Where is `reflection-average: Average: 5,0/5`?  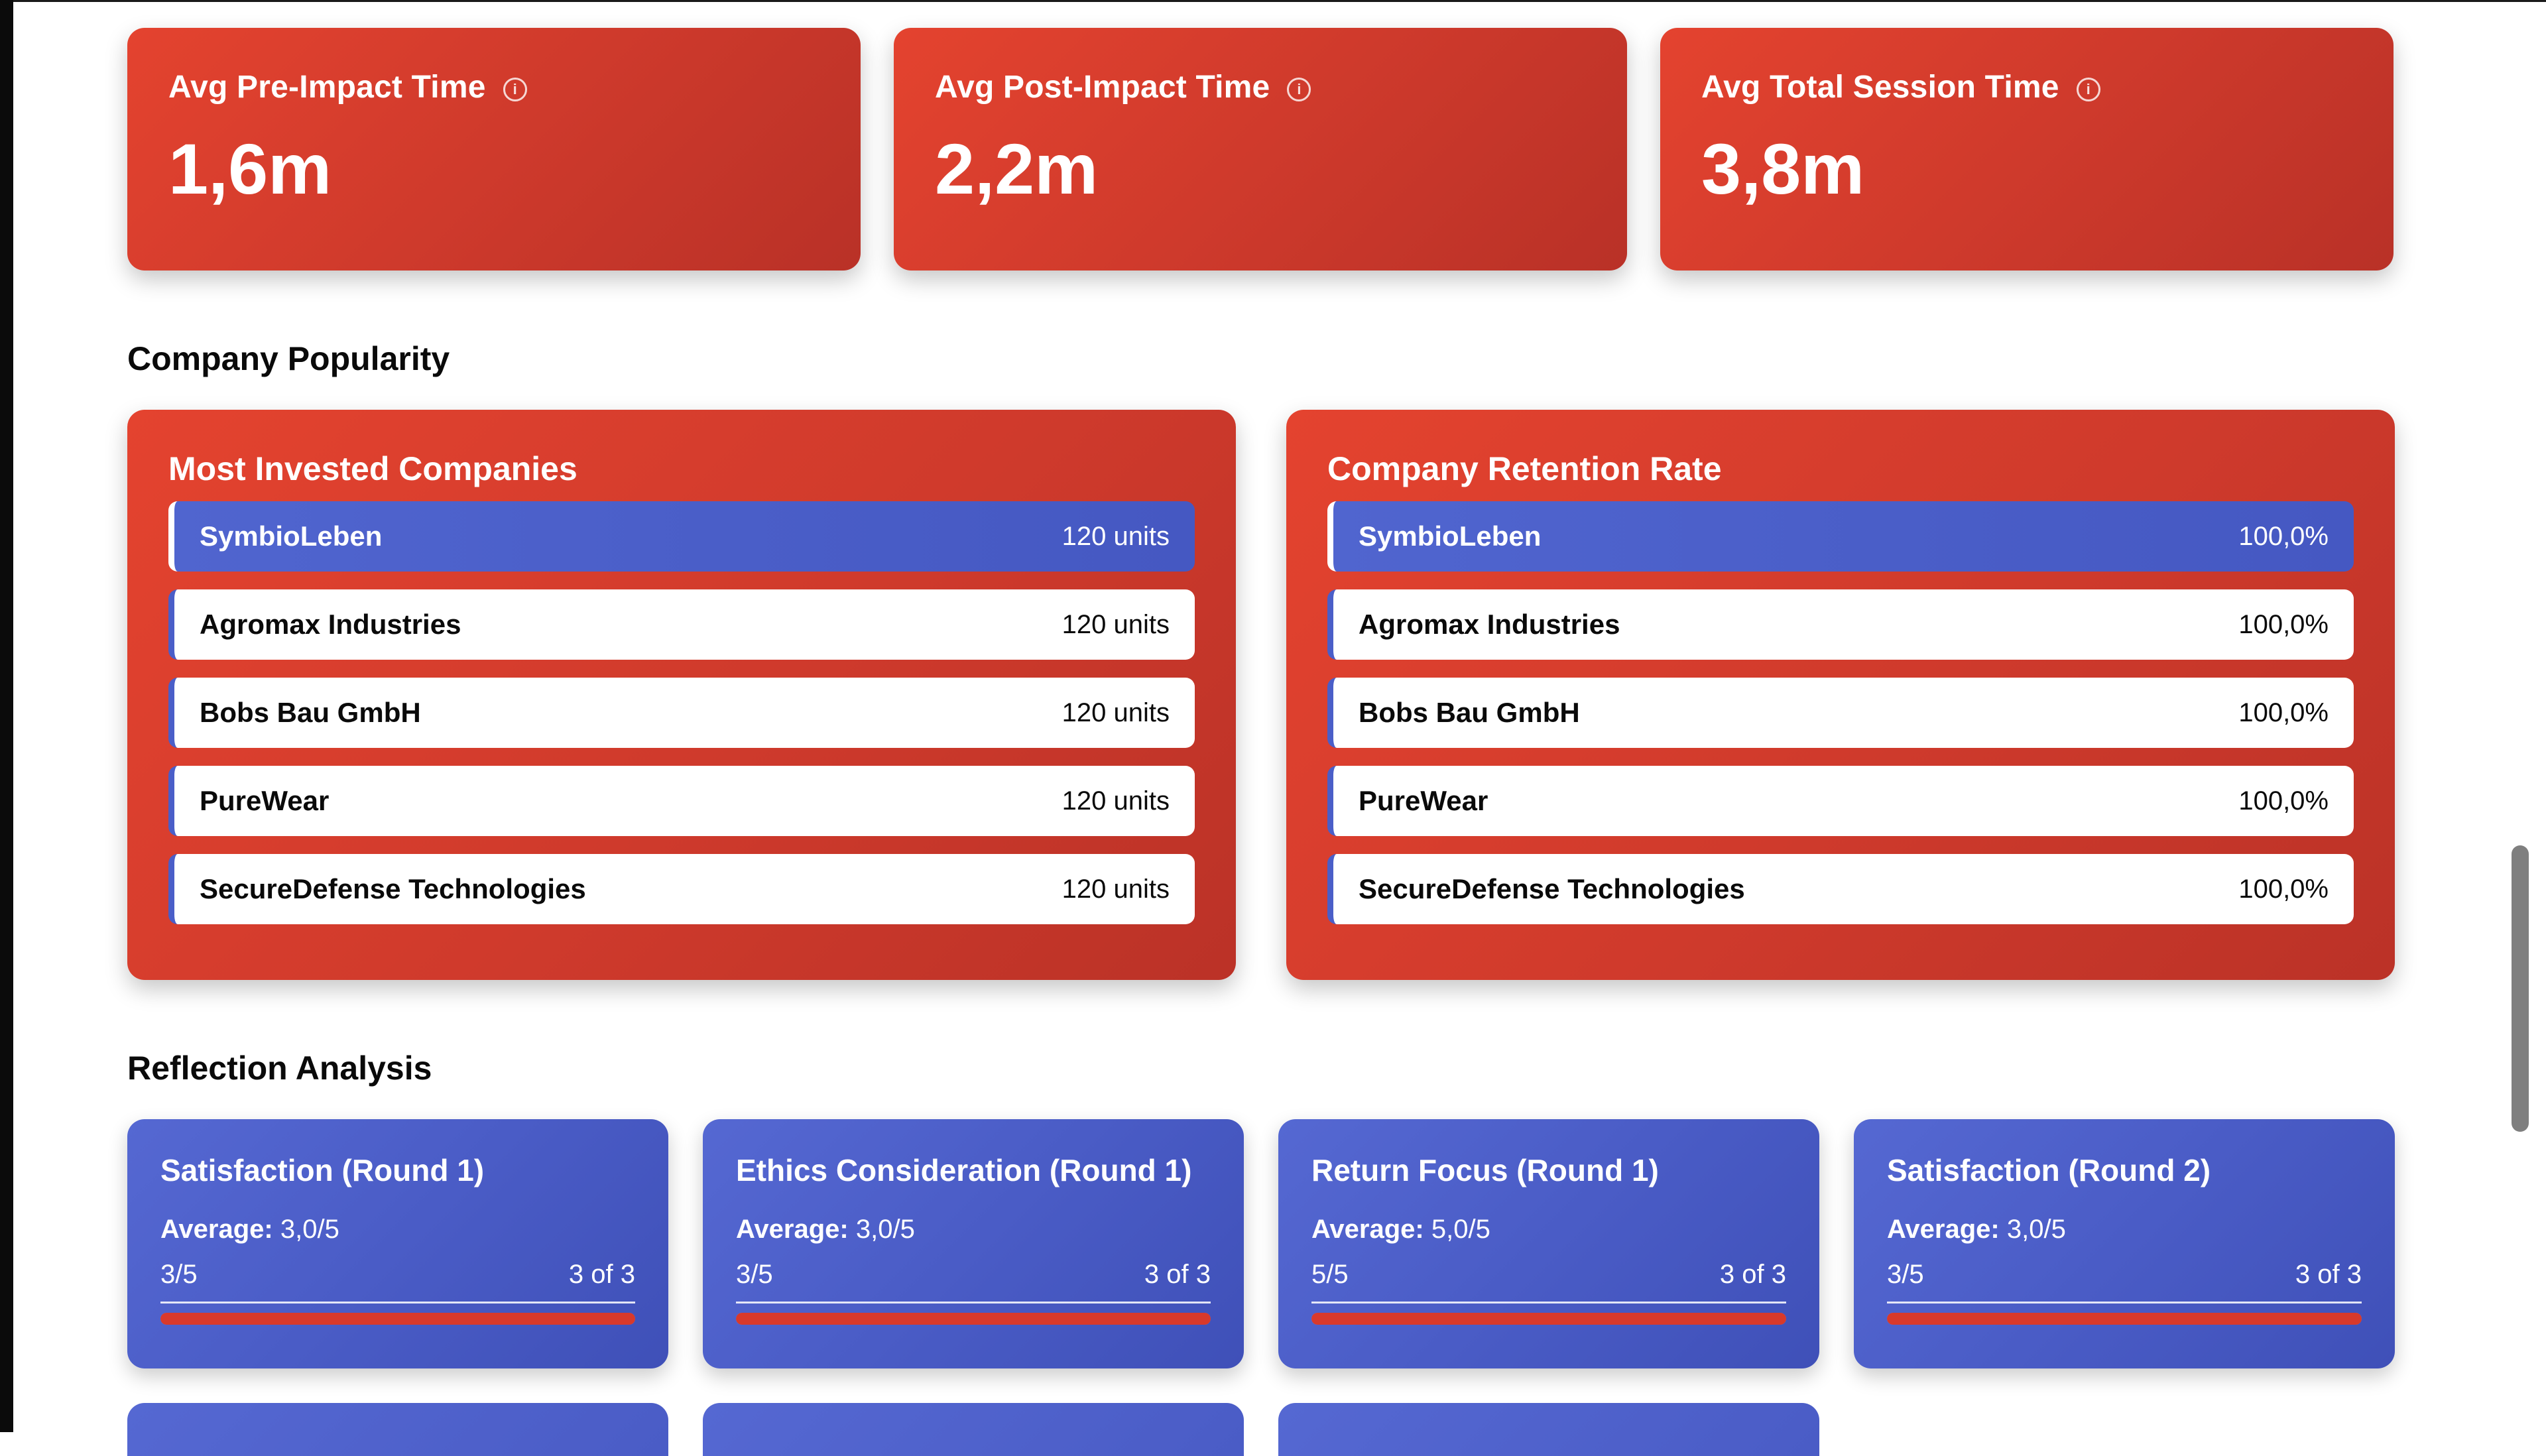
reflection-average: Average: 5,0/5 is located at coordinates (1548, 1237).